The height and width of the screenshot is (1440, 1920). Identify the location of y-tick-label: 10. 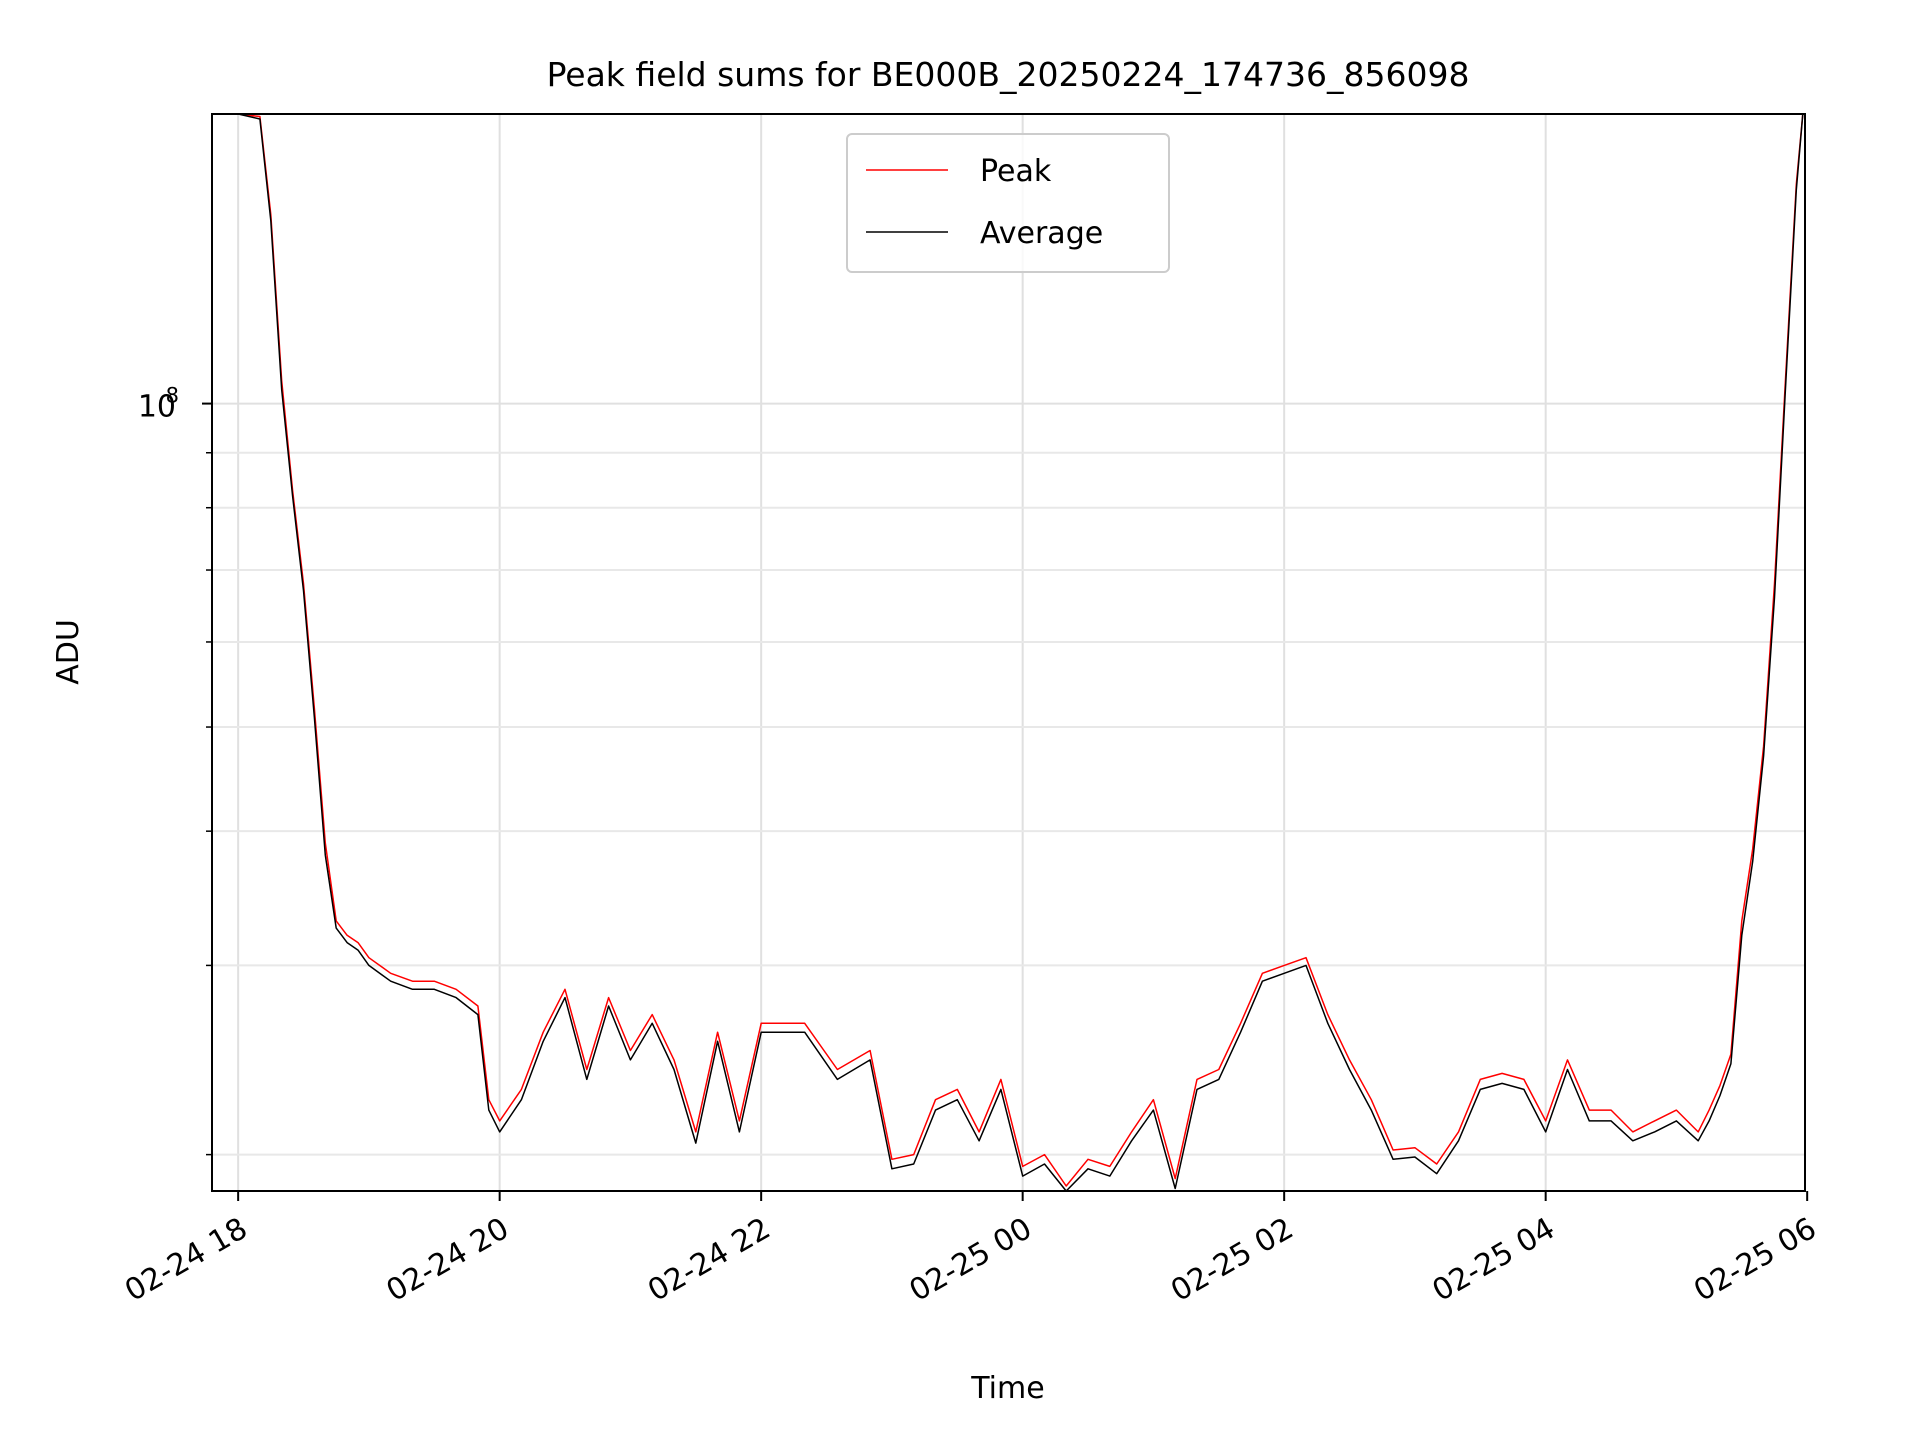
(157, 407).